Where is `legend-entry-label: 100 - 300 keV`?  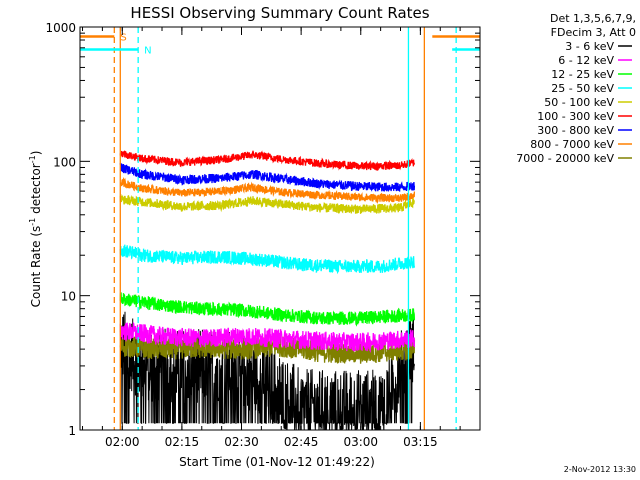 legend-entry-label: 100 - 300 keV is located at coordinates (575, 116).